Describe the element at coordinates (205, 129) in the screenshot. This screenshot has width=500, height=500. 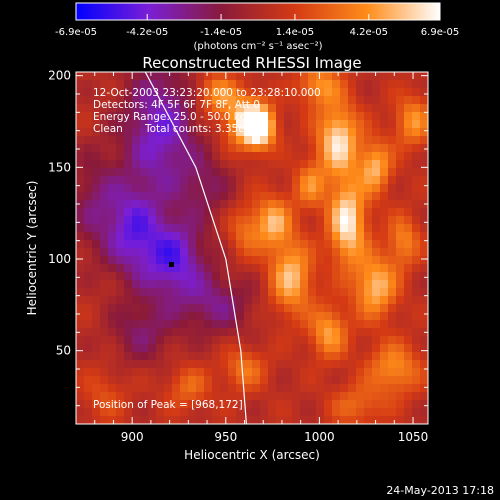
I see `annotation-total-counts: Total counts: 3.35e+05` at that location.